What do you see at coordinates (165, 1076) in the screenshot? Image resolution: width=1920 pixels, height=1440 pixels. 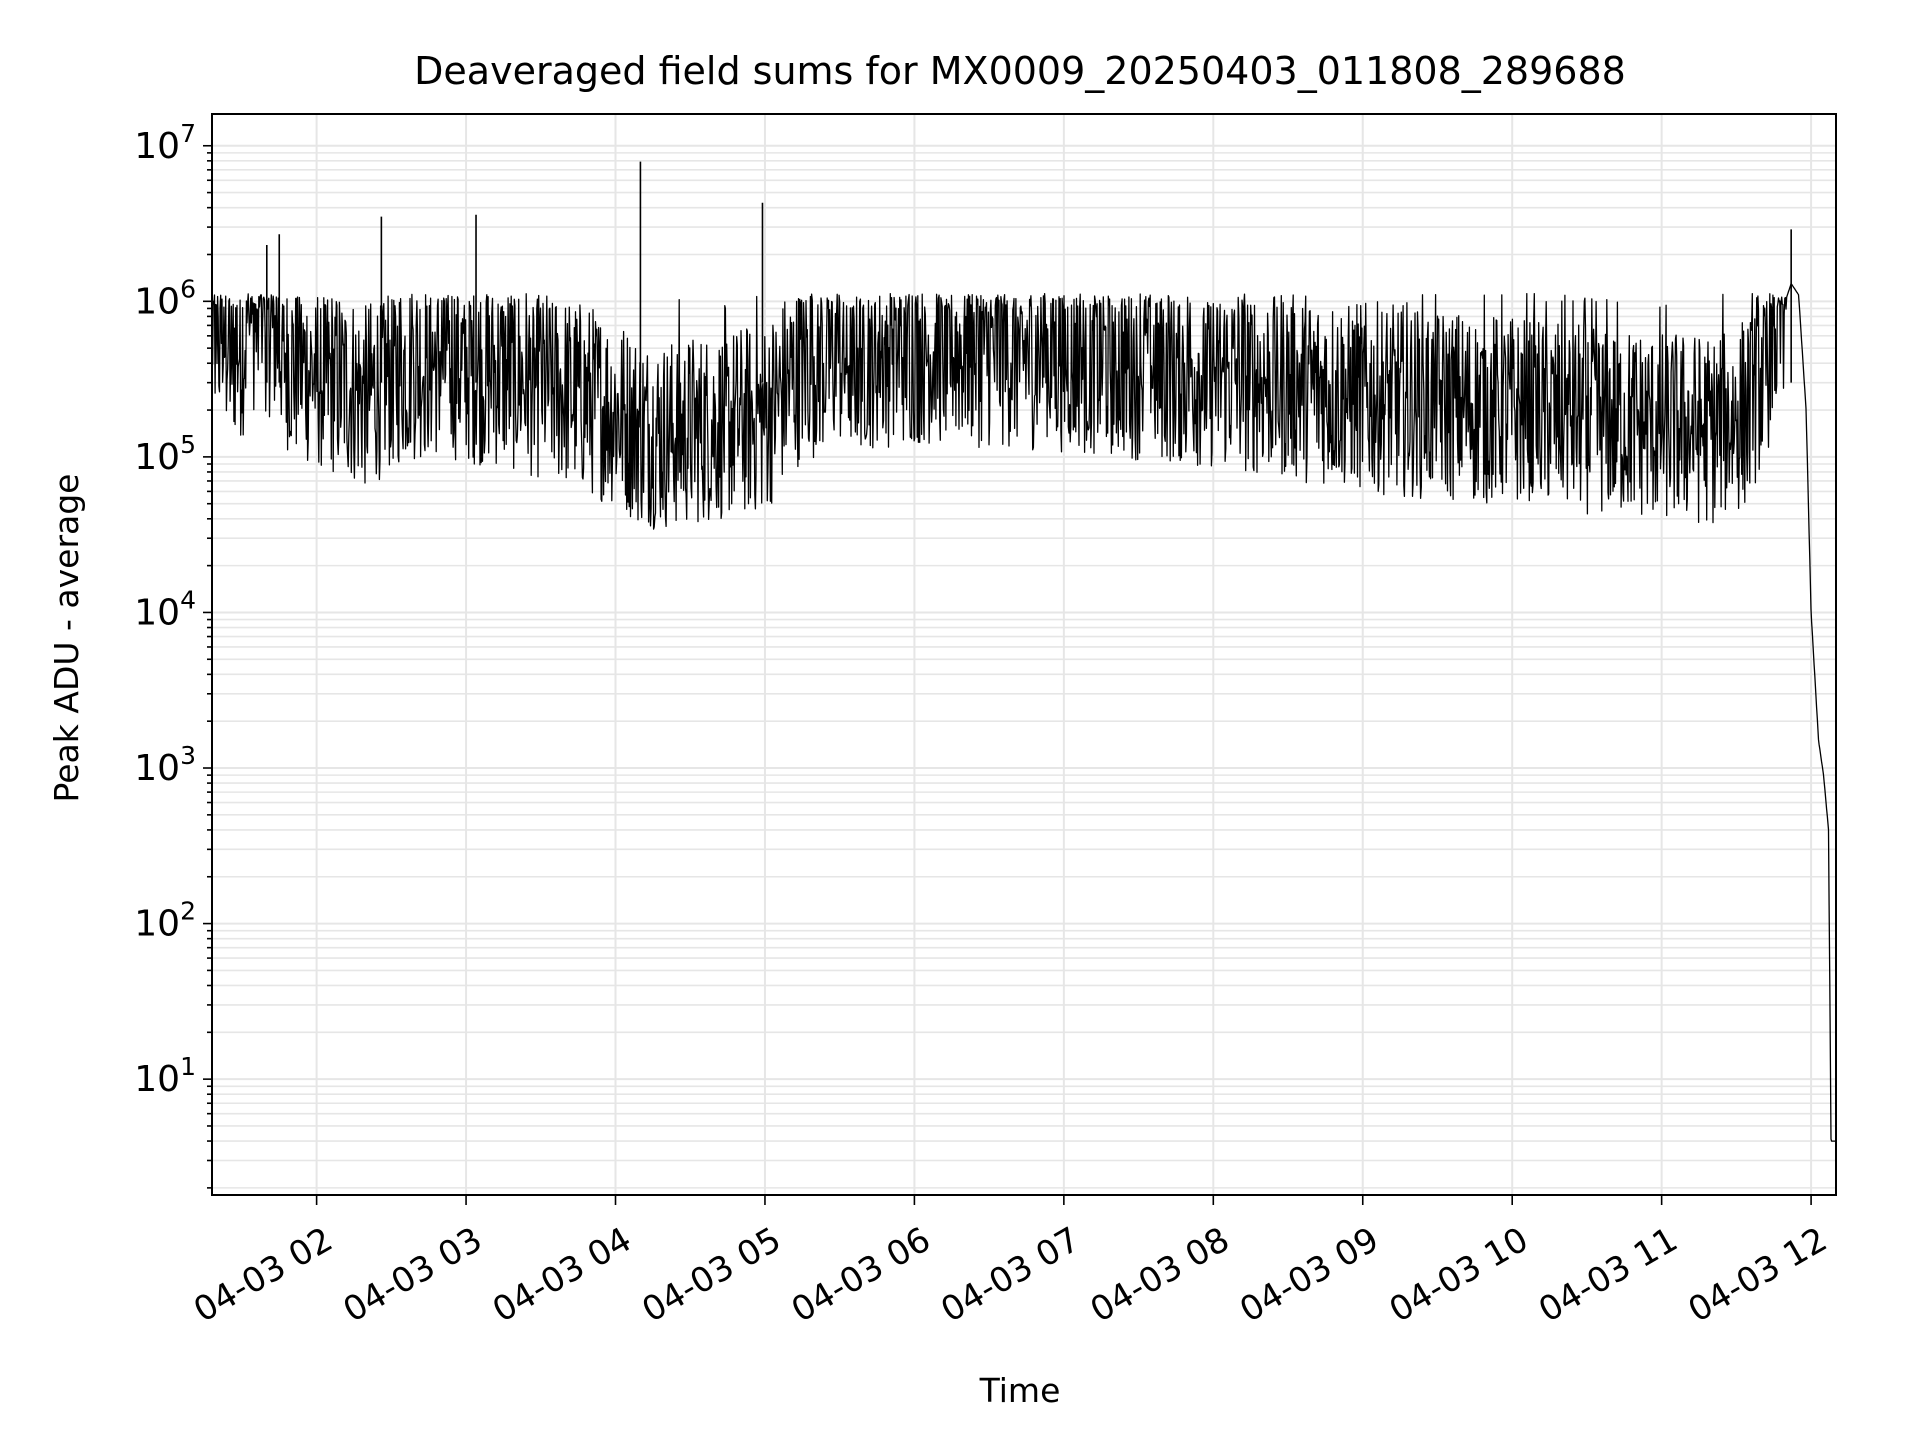 I see `y-tick-label: 10¹` at bounding box center [165, 1076].